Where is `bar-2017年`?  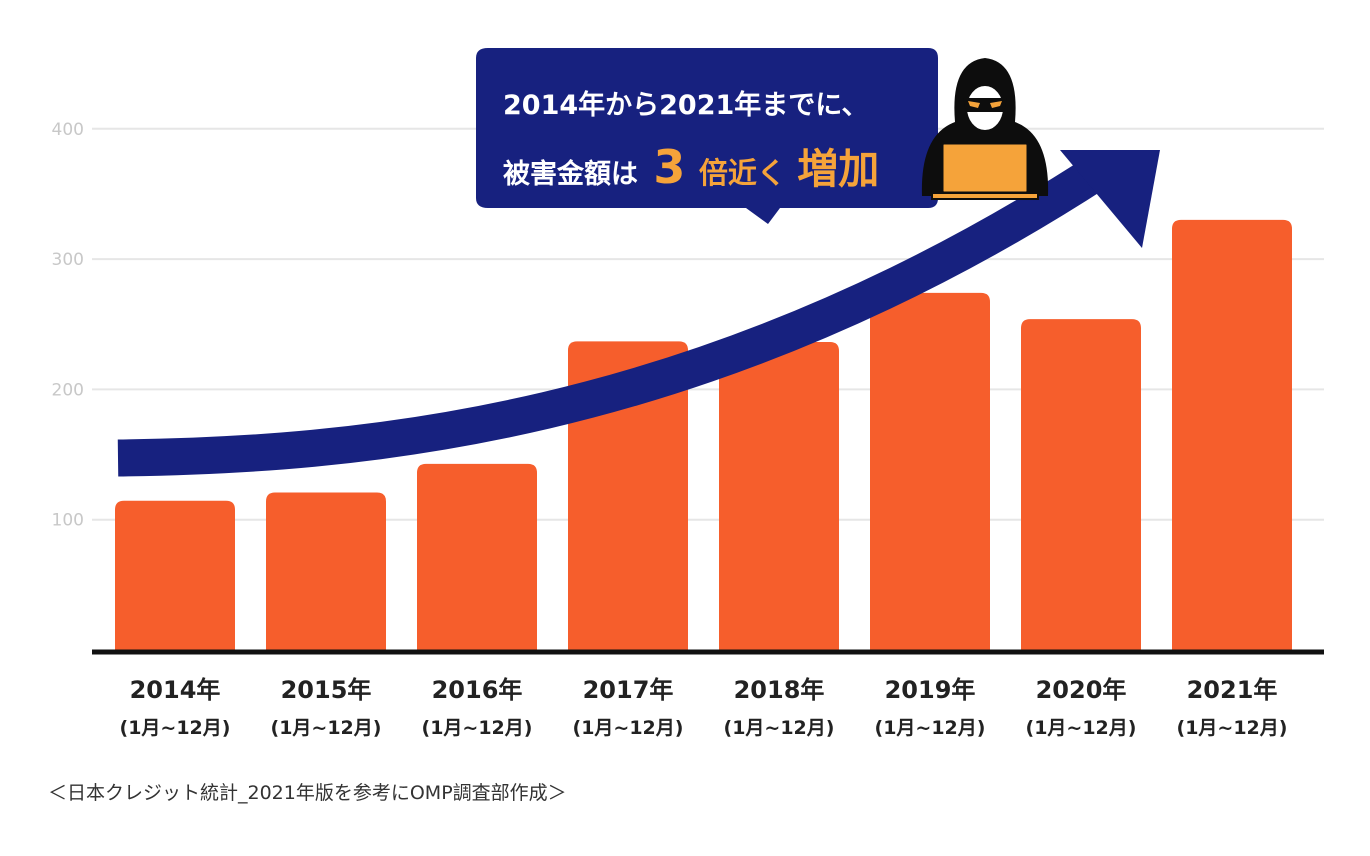
bar-2017年 is located at coordinates (628, 495).